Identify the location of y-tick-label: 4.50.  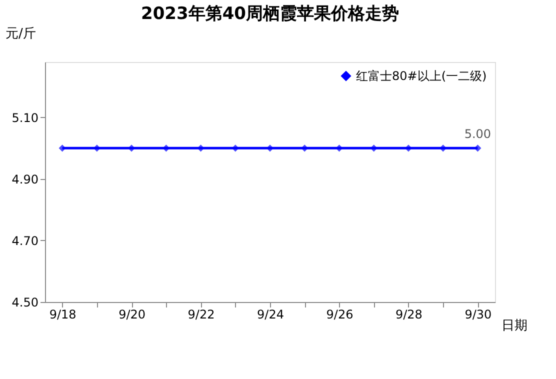
(25, 303).